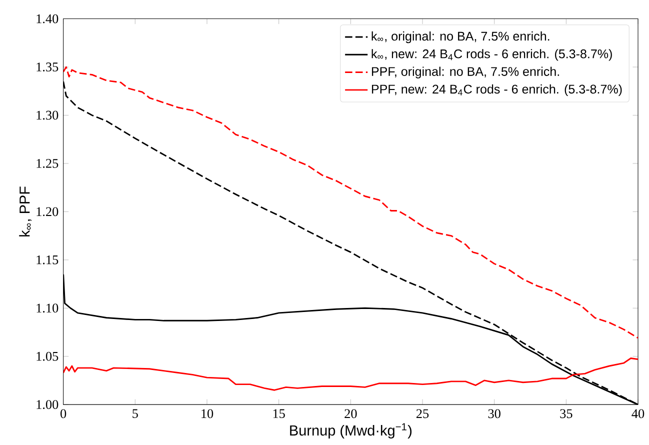  I want to click on legend-label: PPF, new: 24 B$_{4}$C rods - 6 enrich. (5.3-8.7%), so click(497, 90).